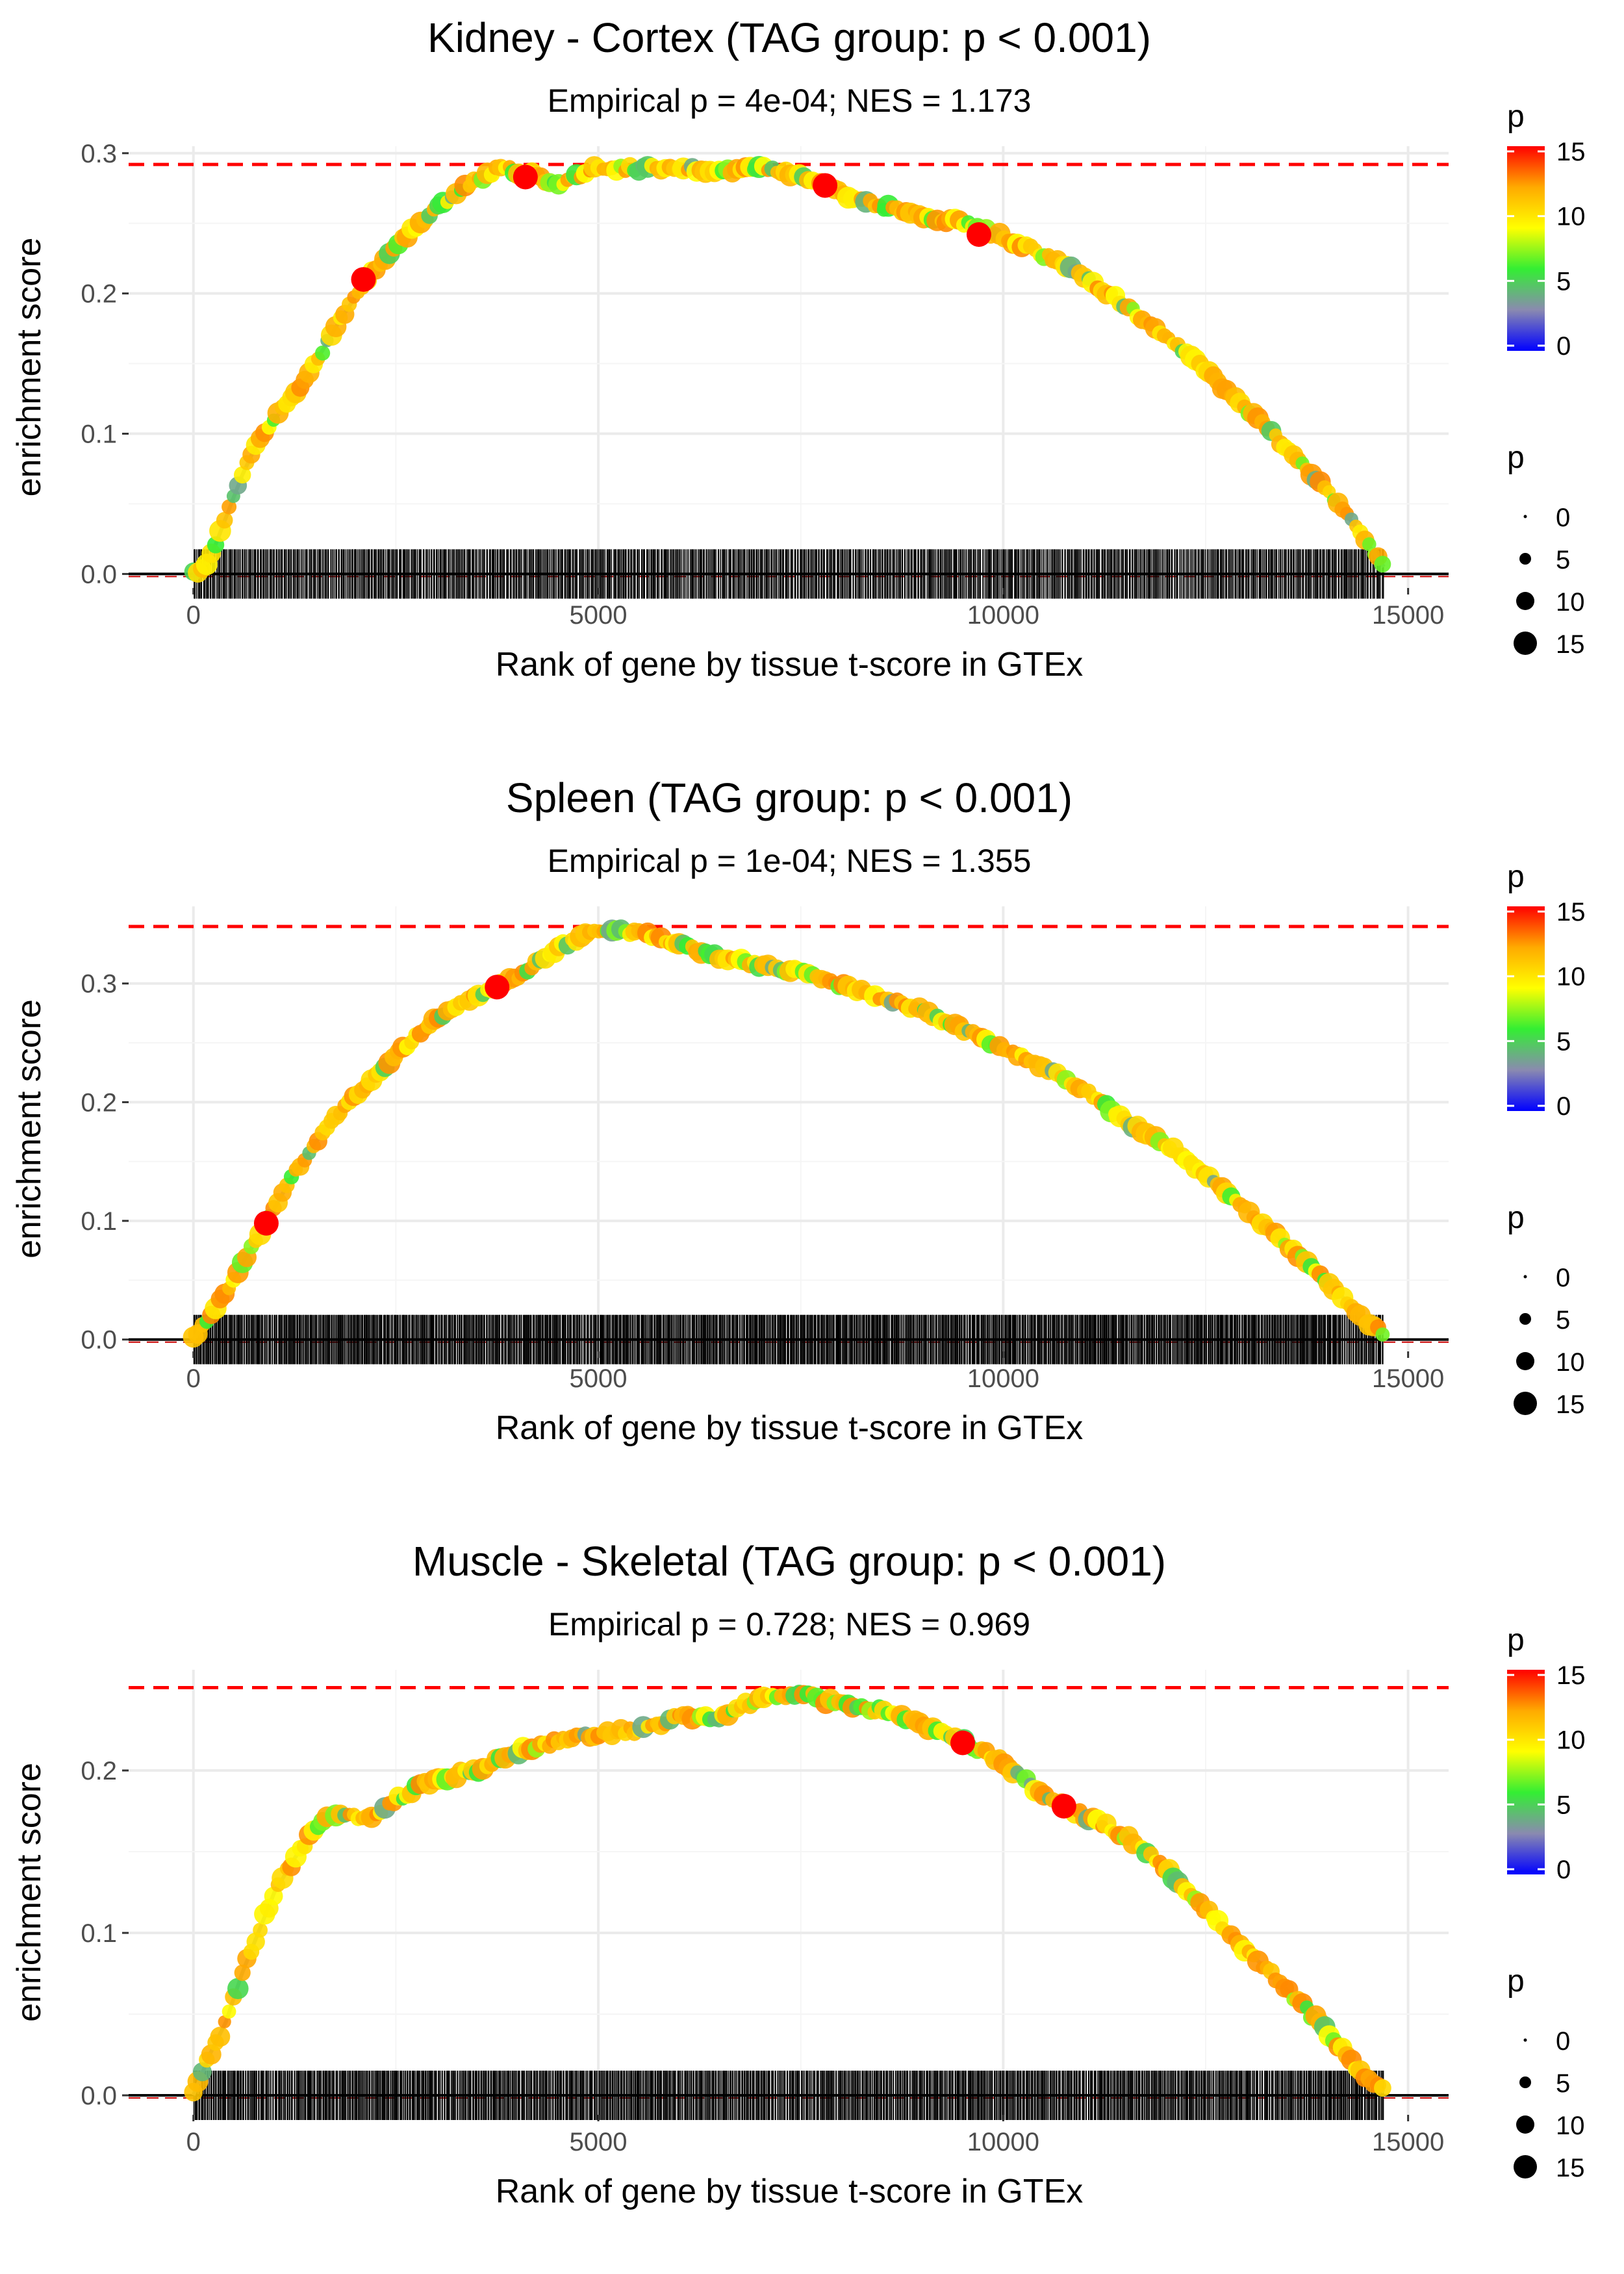 This screenshot has width=1624, height=2274. I want to click on chart-title: Muscle - Skeletal (TAG group: p < 0.001), so click(789, 1561).